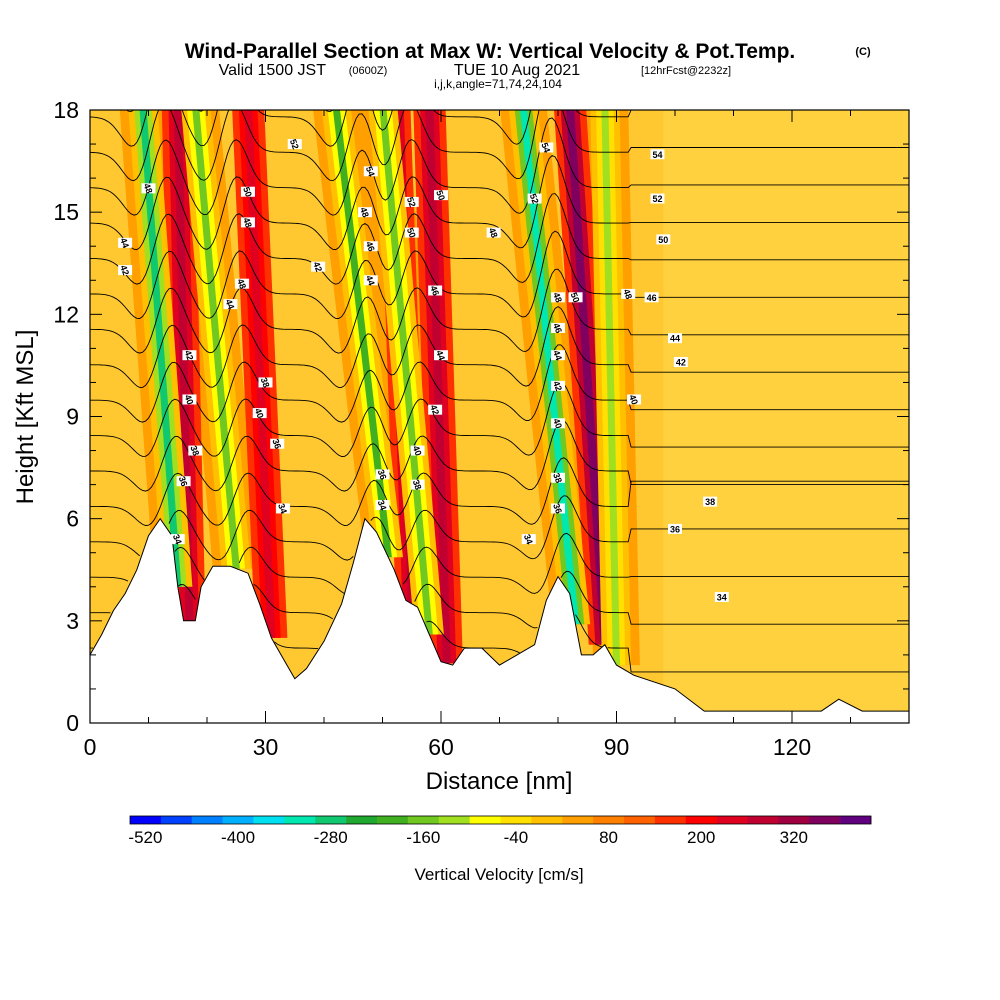 The height and width of the screenshot is (1000, 1000). Describe the element at coordinates (498, 84) in the screenshot. I see `chart-subtitle-indices: i,j,k,angle=71,74,24,104` at that location.